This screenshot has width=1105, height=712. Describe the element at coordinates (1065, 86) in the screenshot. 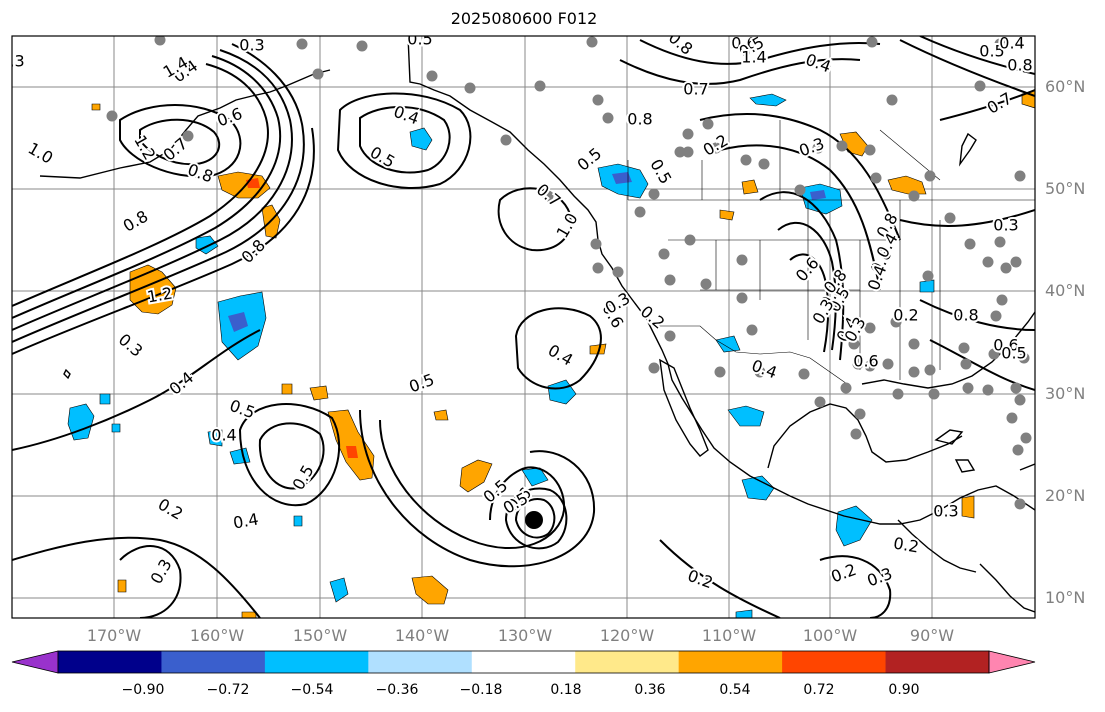

I see `latitude-label: 60°N` at that location.